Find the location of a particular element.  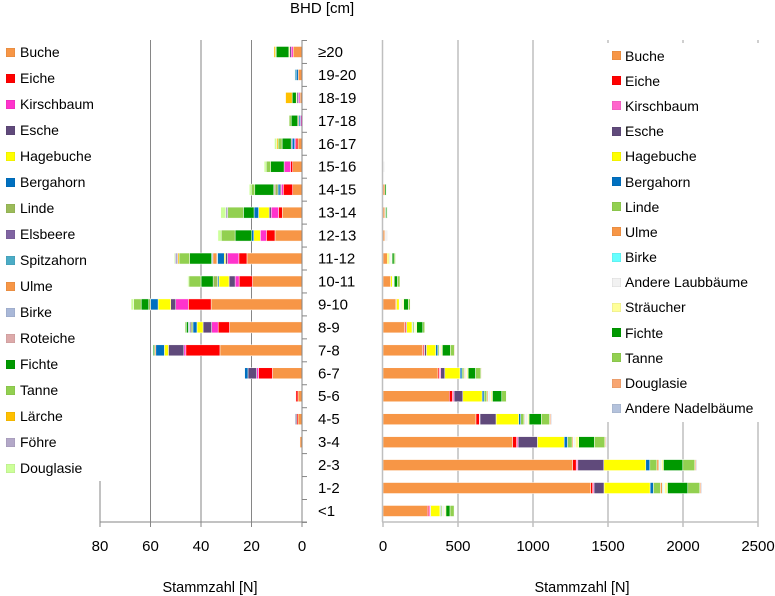

legend-label: Lärche is located at coordinates (41, 416).